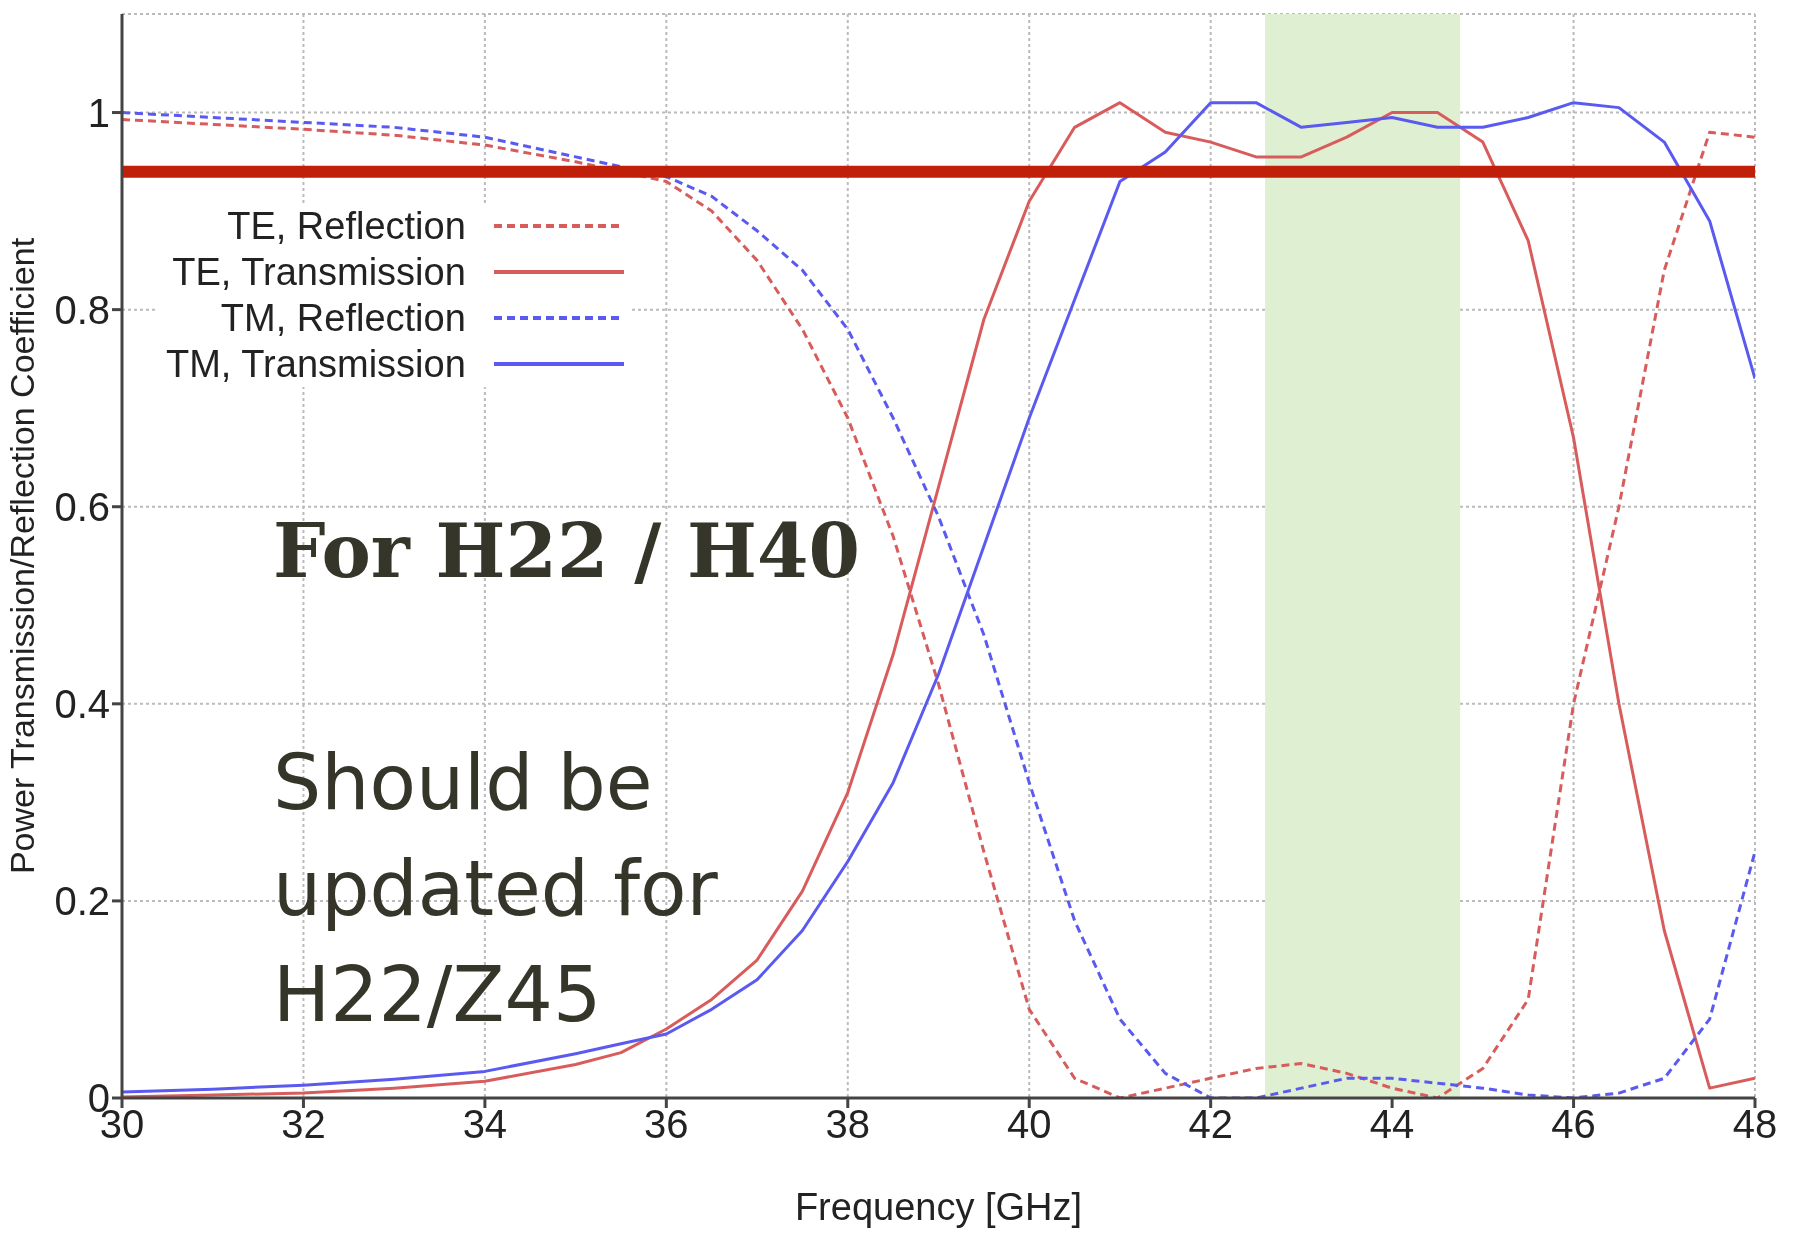 This screenshot has height=1242, width=1806. I want to click on x-tick-label: 40, so click(1029, 1124).